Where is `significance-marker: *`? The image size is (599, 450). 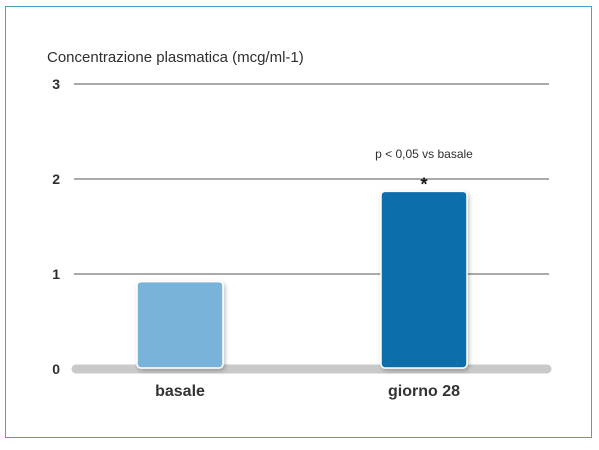 significance-marker: * is located at coordinates (423, 184).